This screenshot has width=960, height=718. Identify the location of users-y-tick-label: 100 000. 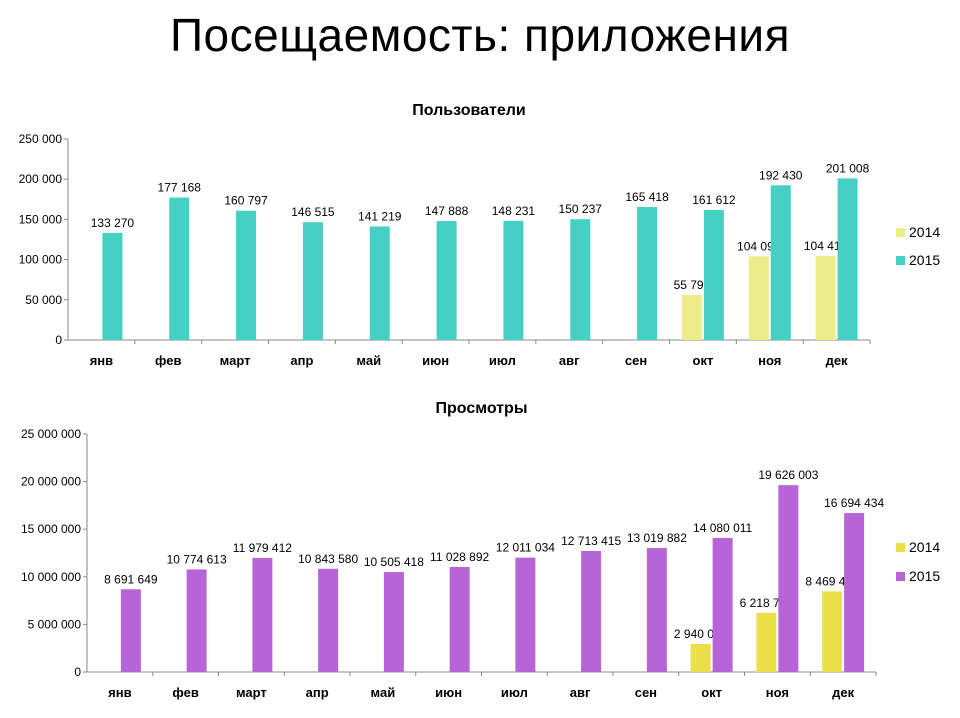
(41, 260).